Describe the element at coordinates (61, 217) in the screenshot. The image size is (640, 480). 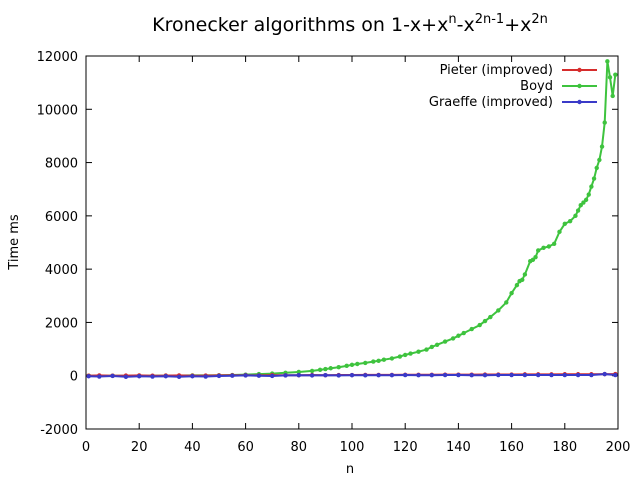
I see `y-tick-label: 6000` at that location.